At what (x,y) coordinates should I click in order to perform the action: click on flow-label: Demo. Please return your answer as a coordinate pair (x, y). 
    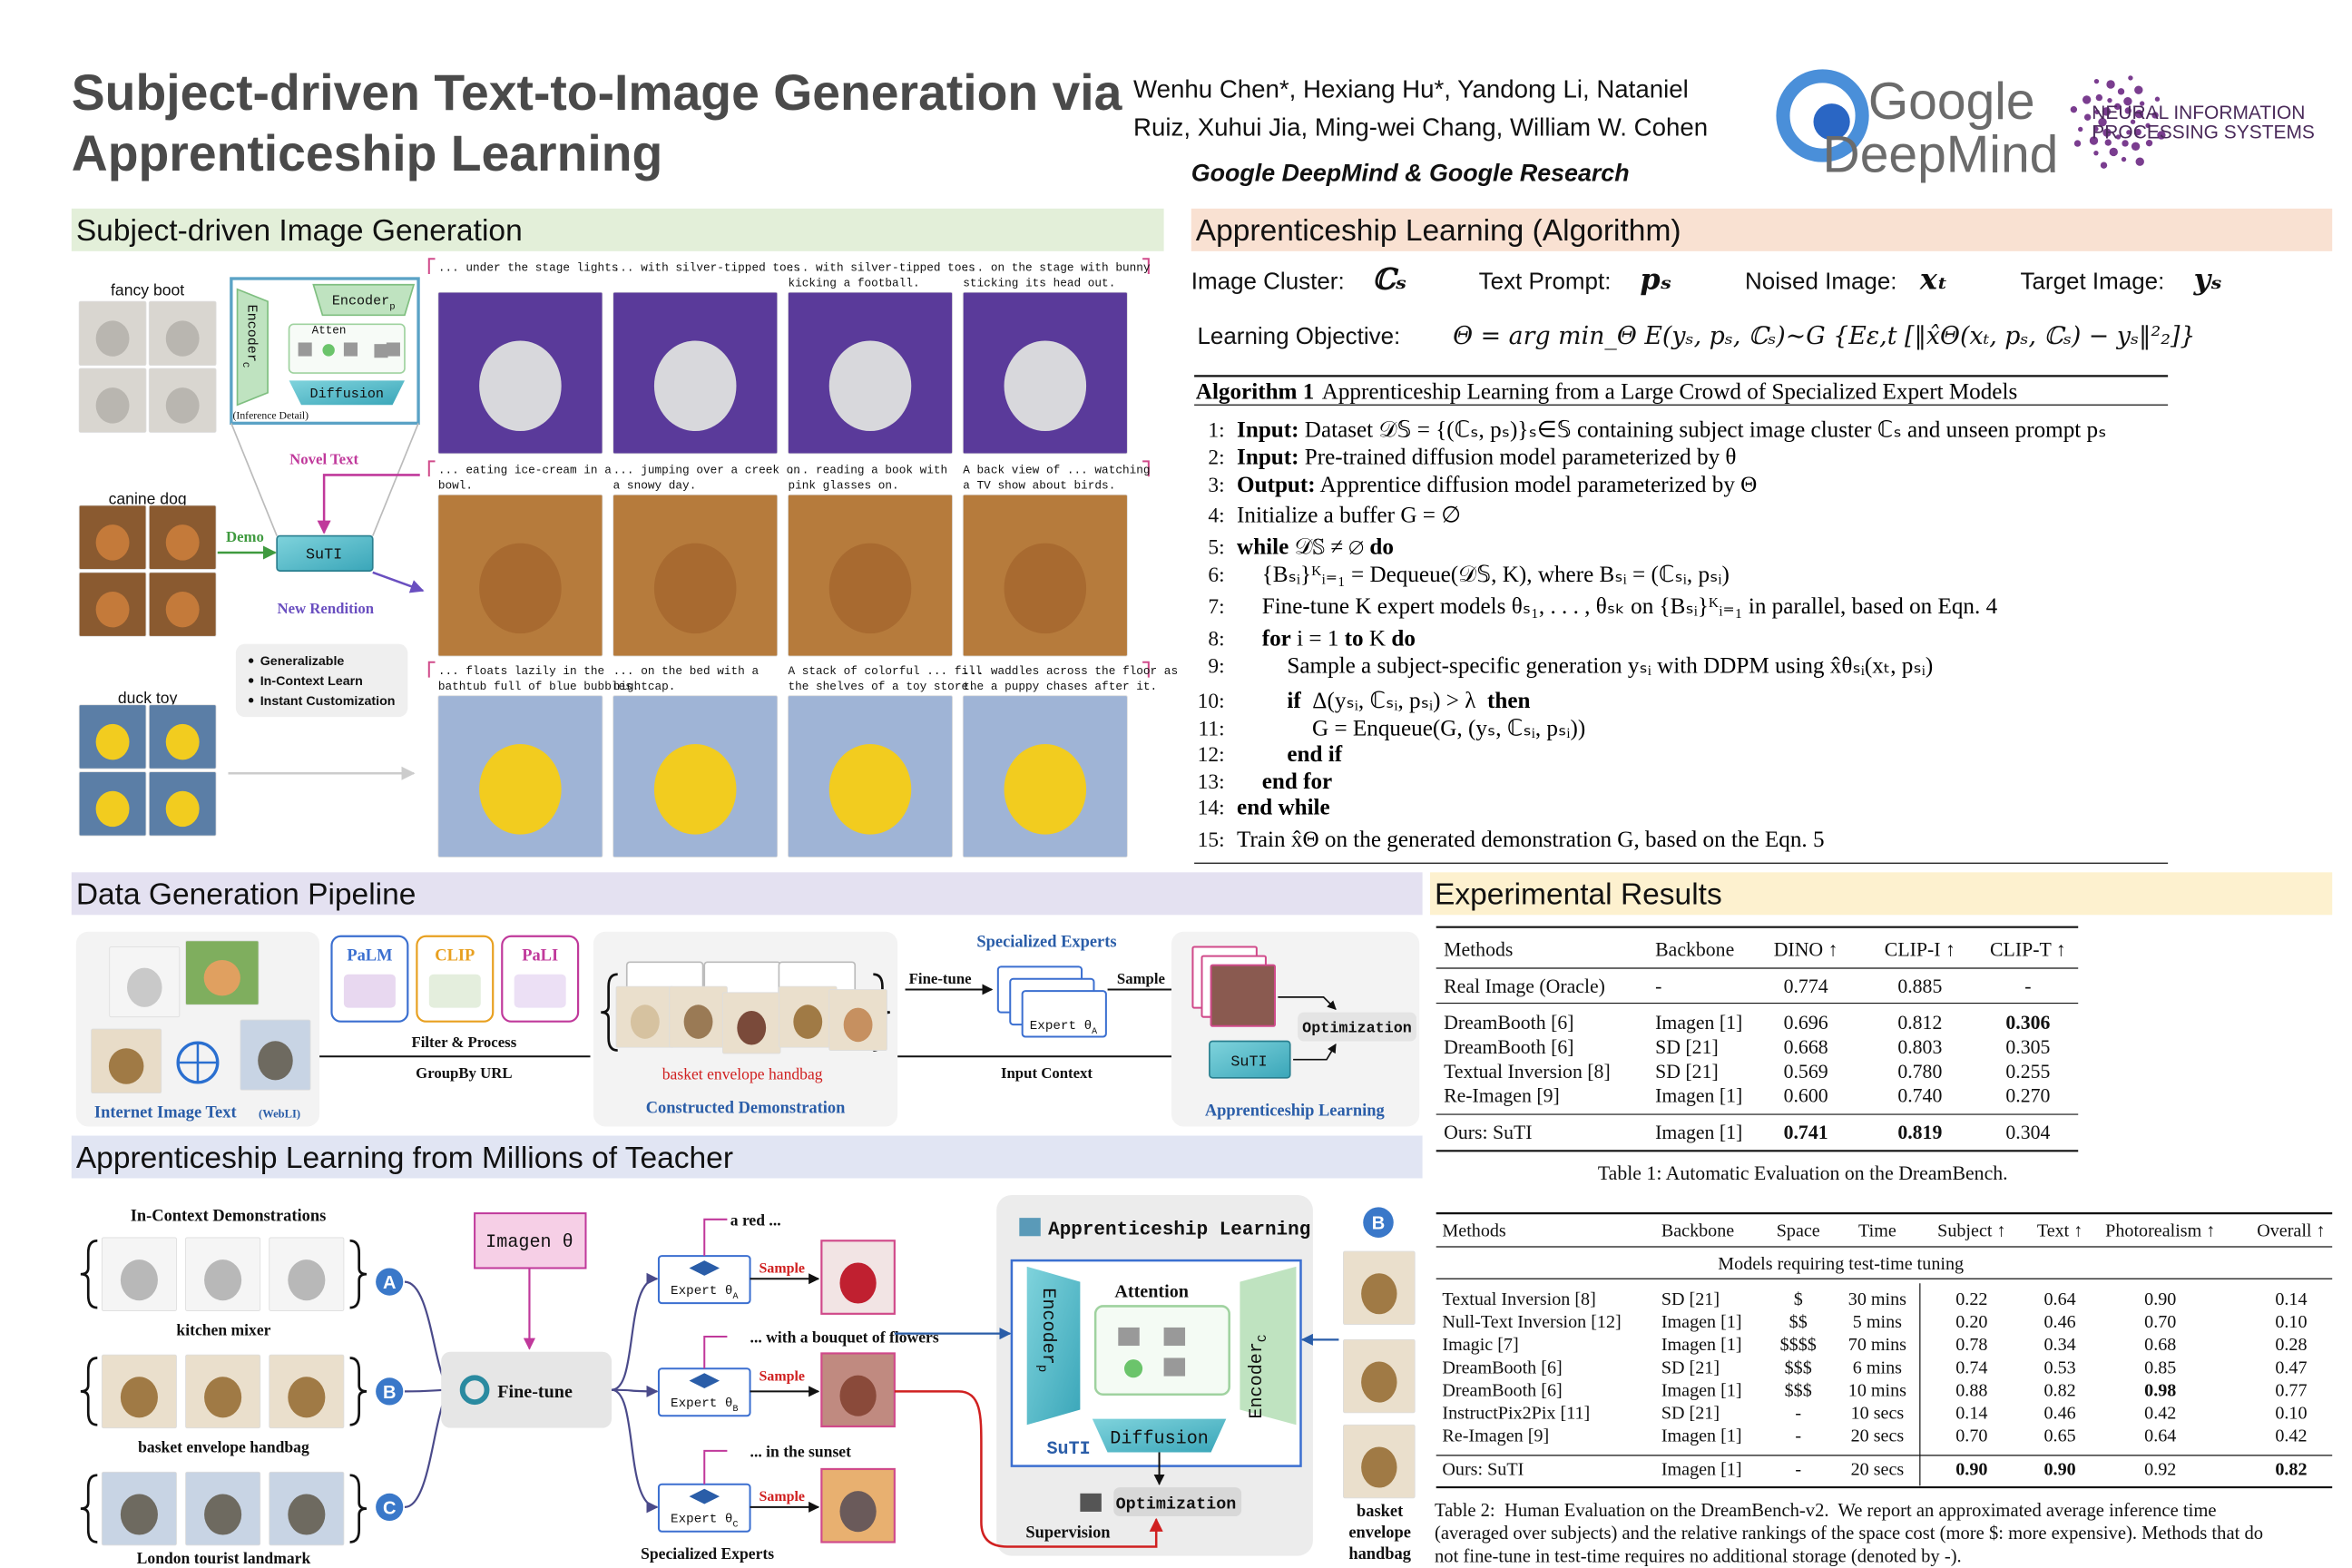
    Looking at the image, I should click on (245, 536).